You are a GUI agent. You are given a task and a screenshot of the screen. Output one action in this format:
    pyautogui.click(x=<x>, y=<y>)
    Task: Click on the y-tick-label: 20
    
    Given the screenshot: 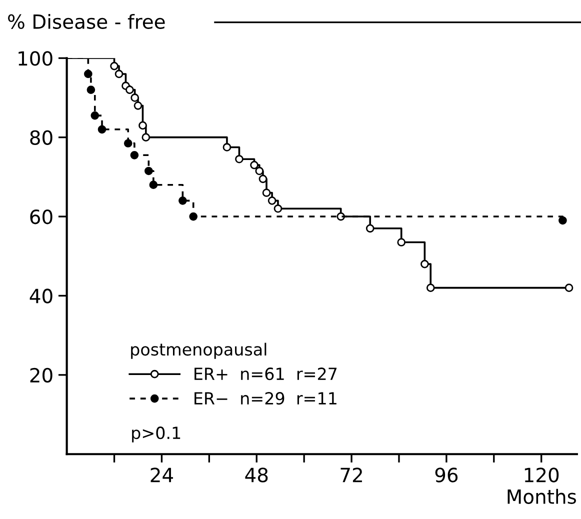 What is the action you would take?
    pyautogui.click(x=41, y=375)
    